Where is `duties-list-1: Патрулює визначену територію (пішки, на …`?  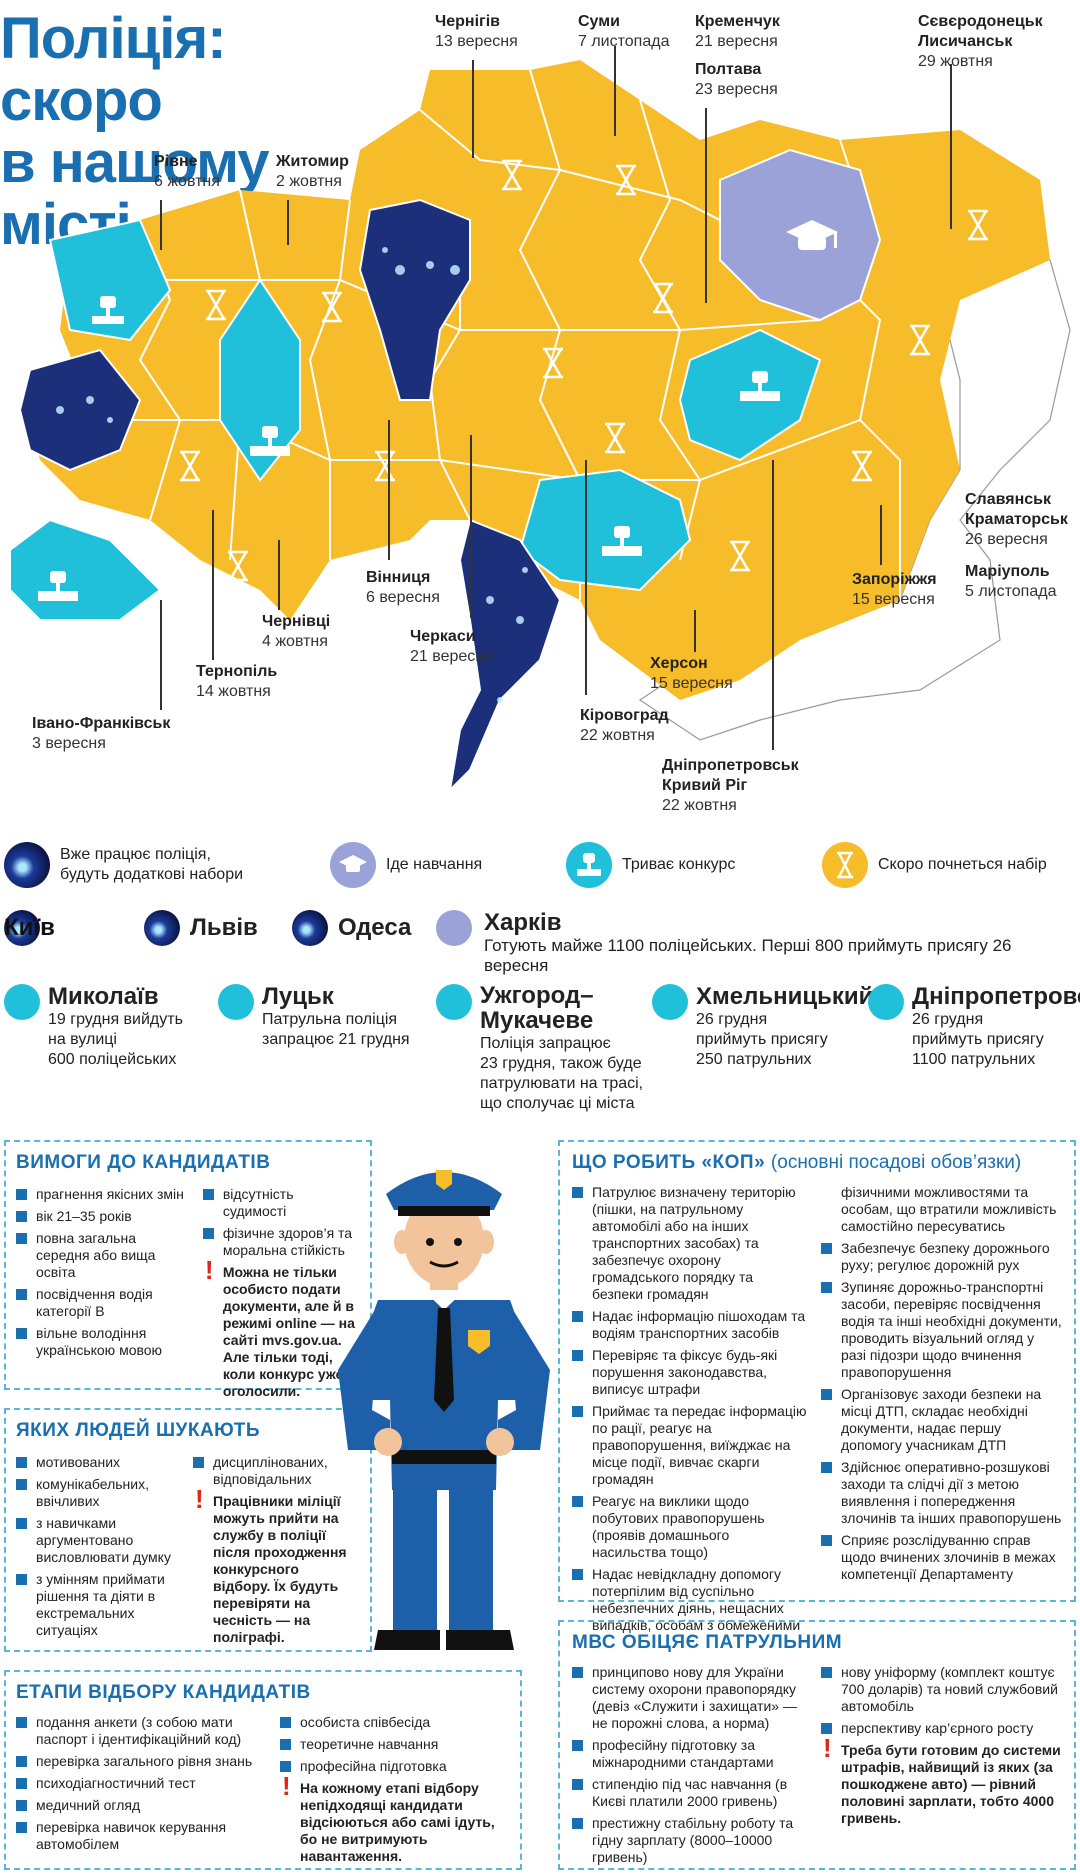
duties-list-1: Патрулює визначену територію (пішки, на … is located at coordinates (689, 1411).